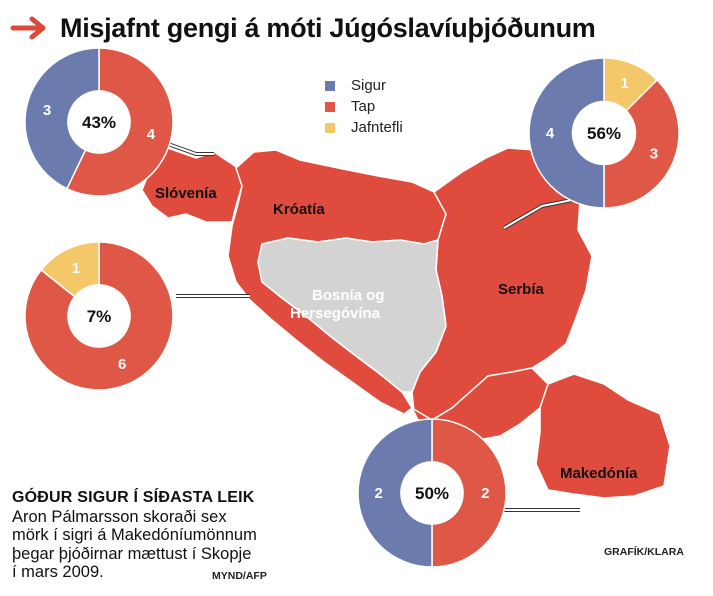  I want to click on label-serbia: Serbía, so click(521, 289).